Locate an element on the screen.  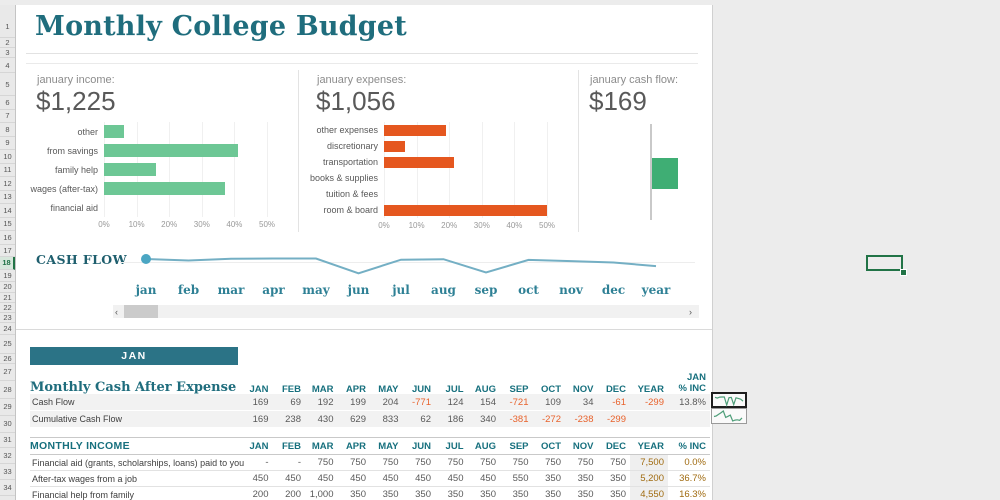
row-header-7: 7 is located at coordinates (7, 116).